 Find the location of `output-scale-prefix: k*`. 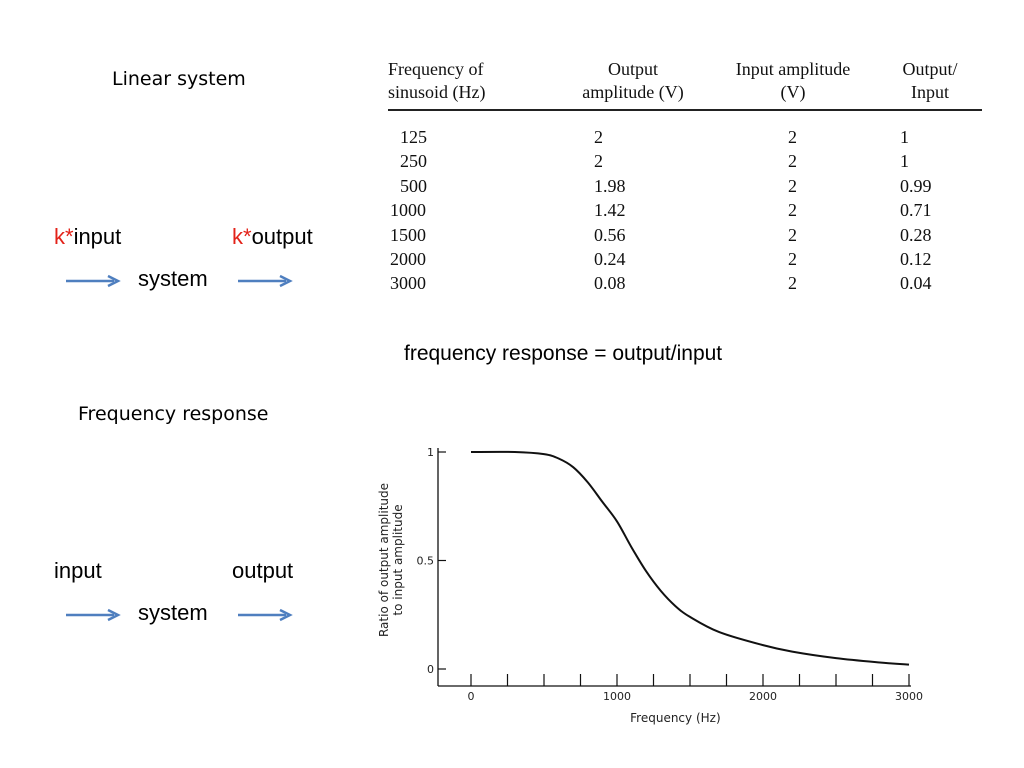

output-scale-prefix: k* is located at coordinates (242, 236).